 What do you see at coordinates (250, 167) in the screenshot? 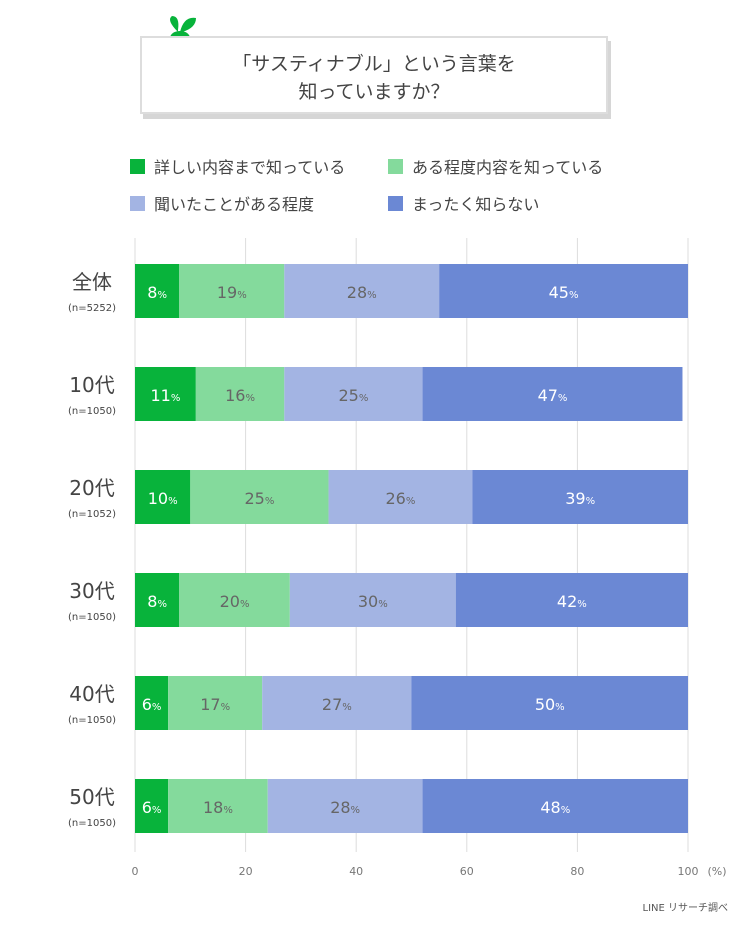
I see `legend-label: 詳しい内容まで知っている` at bounding box center [250, 167].